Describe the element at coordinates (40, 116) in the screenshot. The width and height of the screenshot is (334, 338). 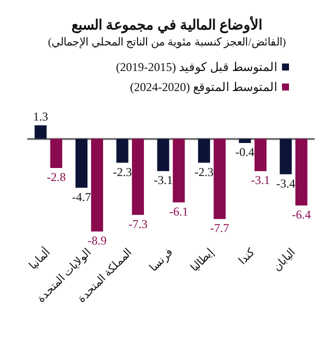
I see `data-label: 1.3` at that location.